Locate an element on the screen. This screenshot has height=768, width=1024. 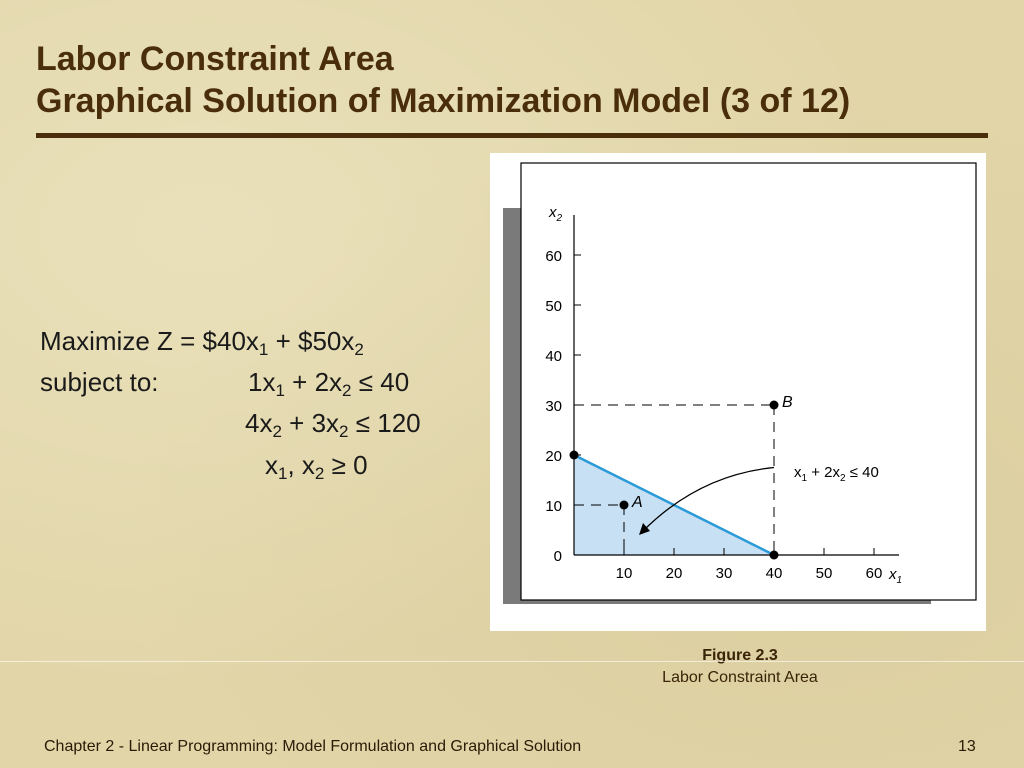
c1-relation: ≤ is located at coordinates (366, 382).